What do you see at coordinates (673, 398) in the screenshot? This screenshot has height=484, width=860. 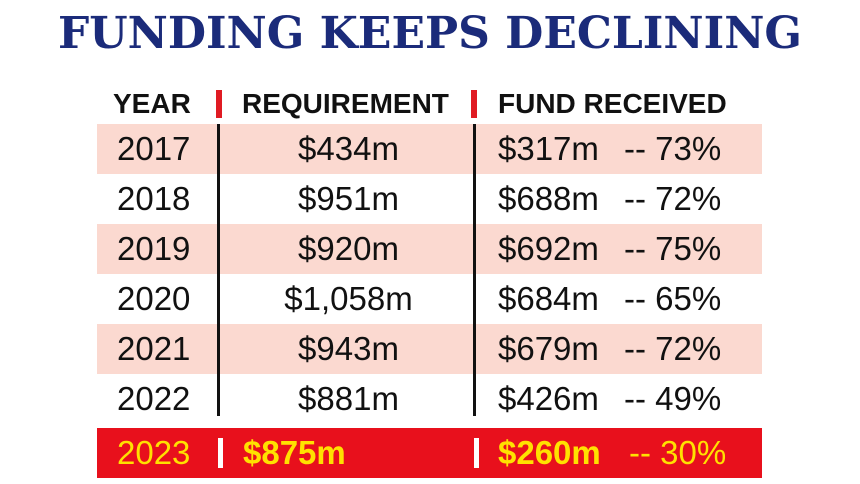 I see `percent-cell: -- 49%` at bounding box center [673, 398].